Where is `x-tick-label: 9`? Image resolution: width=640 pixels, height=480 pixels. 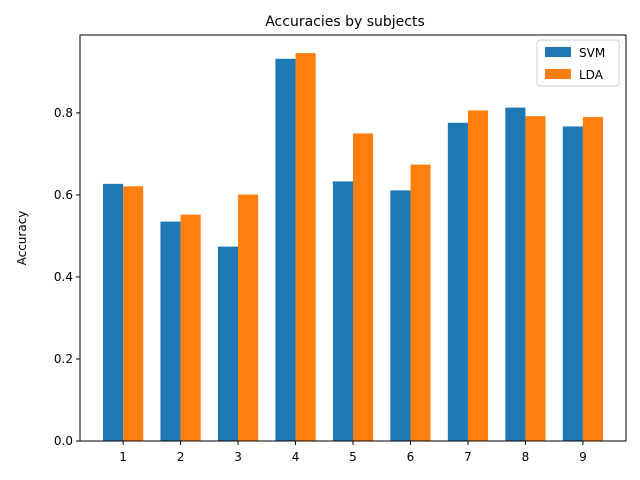 x-tick-label: 9 is located at coordinates (583, 457).